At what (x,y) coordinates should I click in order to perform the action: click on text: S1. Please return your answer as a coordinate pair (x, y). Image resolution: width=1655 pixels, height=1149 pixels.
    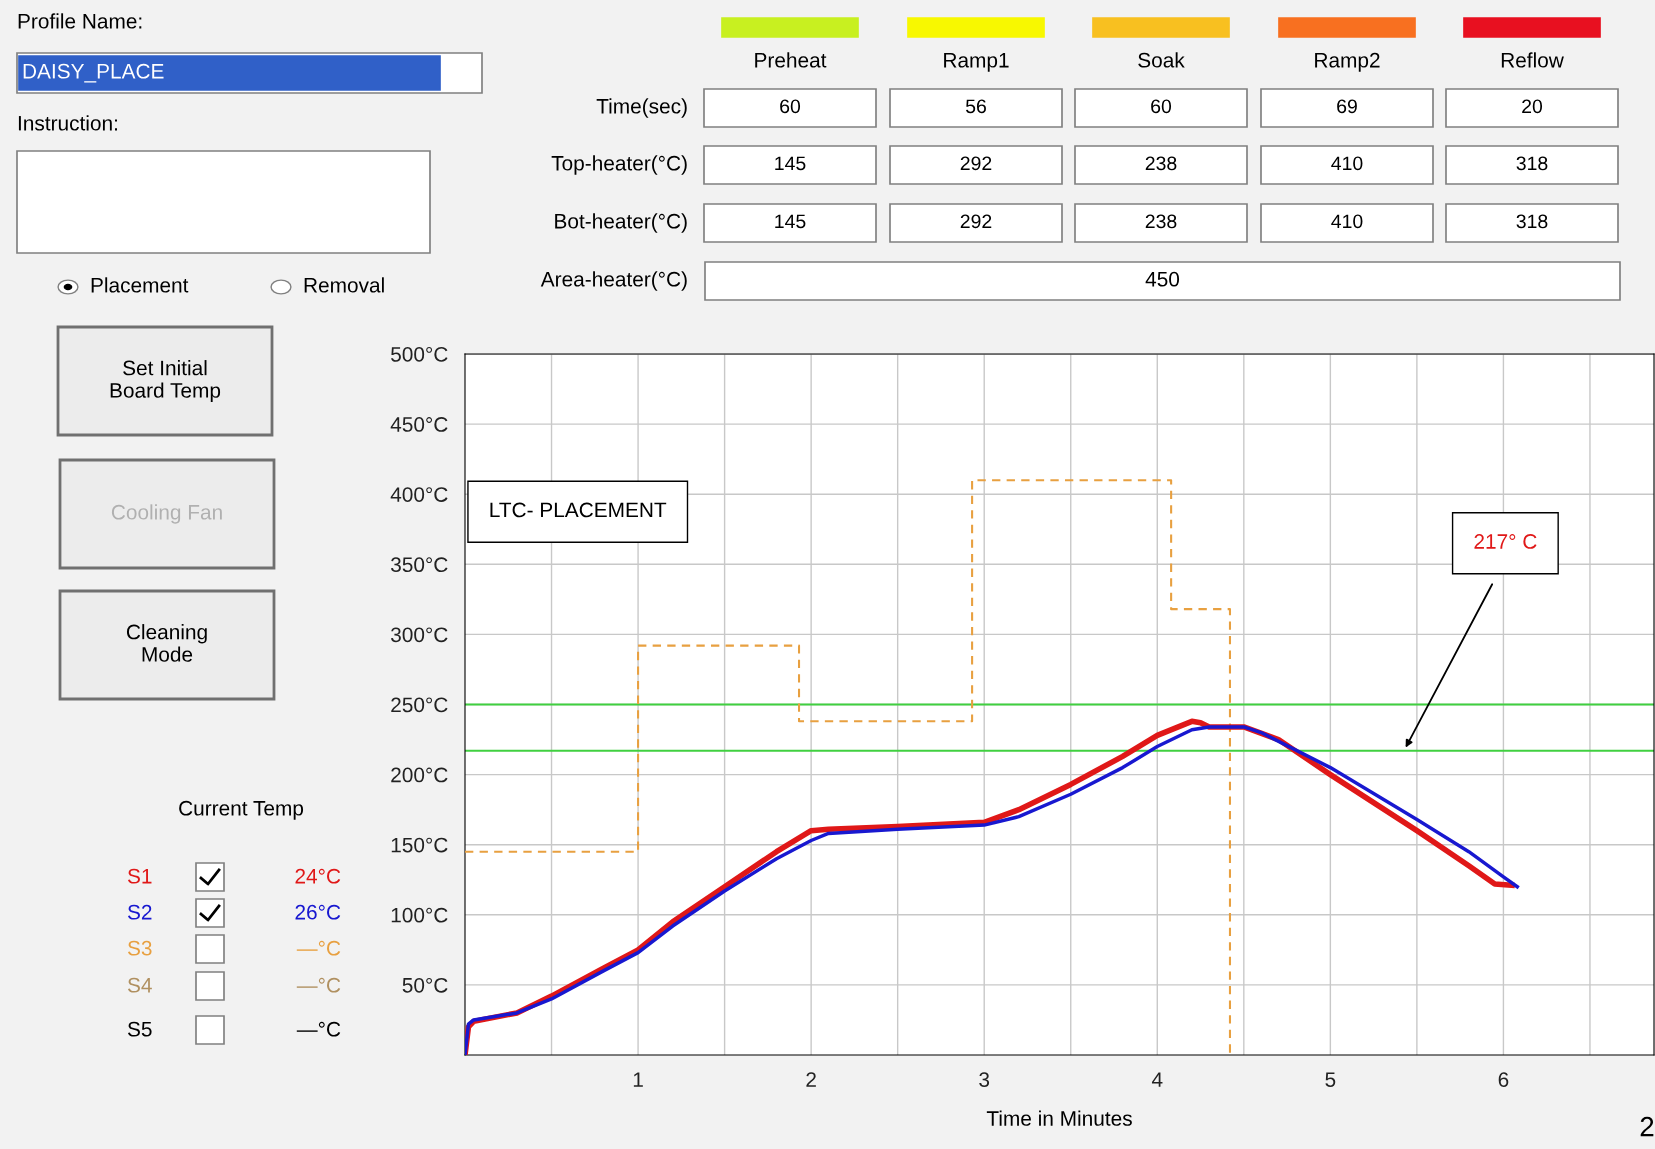
    Looking at the image, I should click on (139, 876).